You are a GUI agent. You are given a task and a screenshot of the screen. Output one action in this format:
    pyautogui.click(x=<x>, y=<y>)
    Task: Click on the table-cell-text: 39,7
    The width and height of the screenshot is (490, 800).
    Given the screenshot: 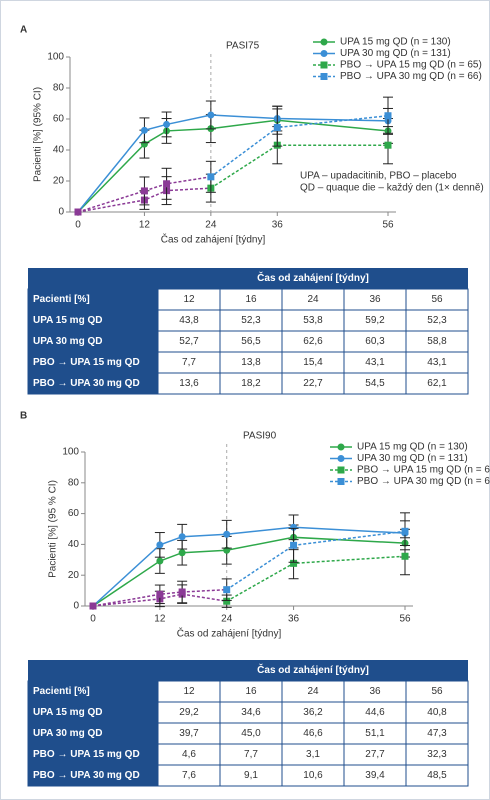 What is the action you would take?
    pyautogui.click(x=189, y=733)
    